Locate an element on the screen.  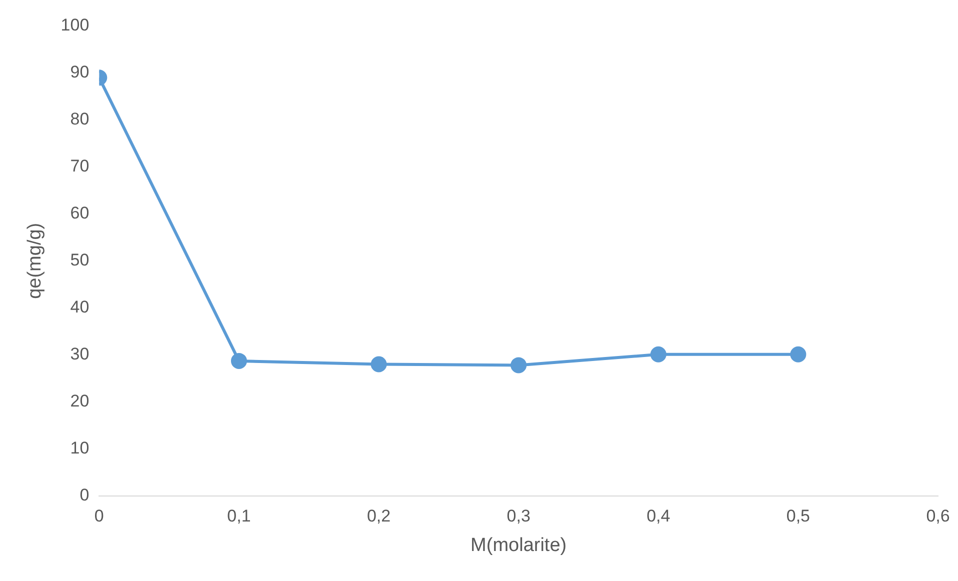
y-tick-label: 80 is located at coordinates (80, 119).